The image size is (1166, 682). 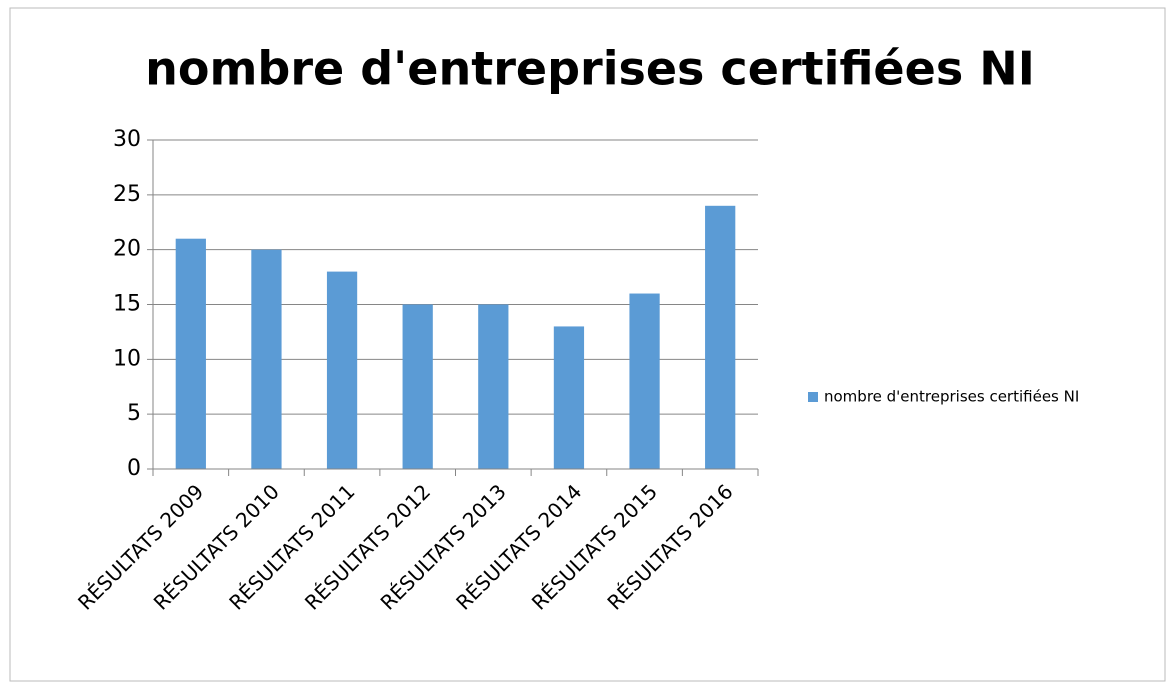 I want to click on y-tick-label: 15, so click(x=127, y=304).